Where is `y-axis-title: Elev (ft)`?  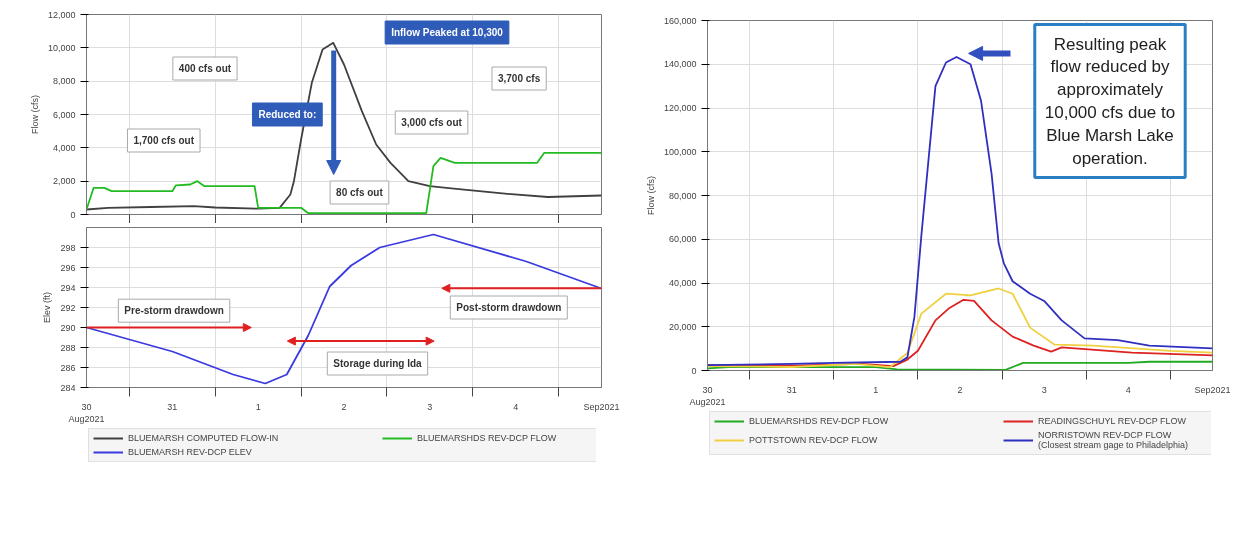
y-axis-title: Elev (ft) is located at coordinates (47, 307).